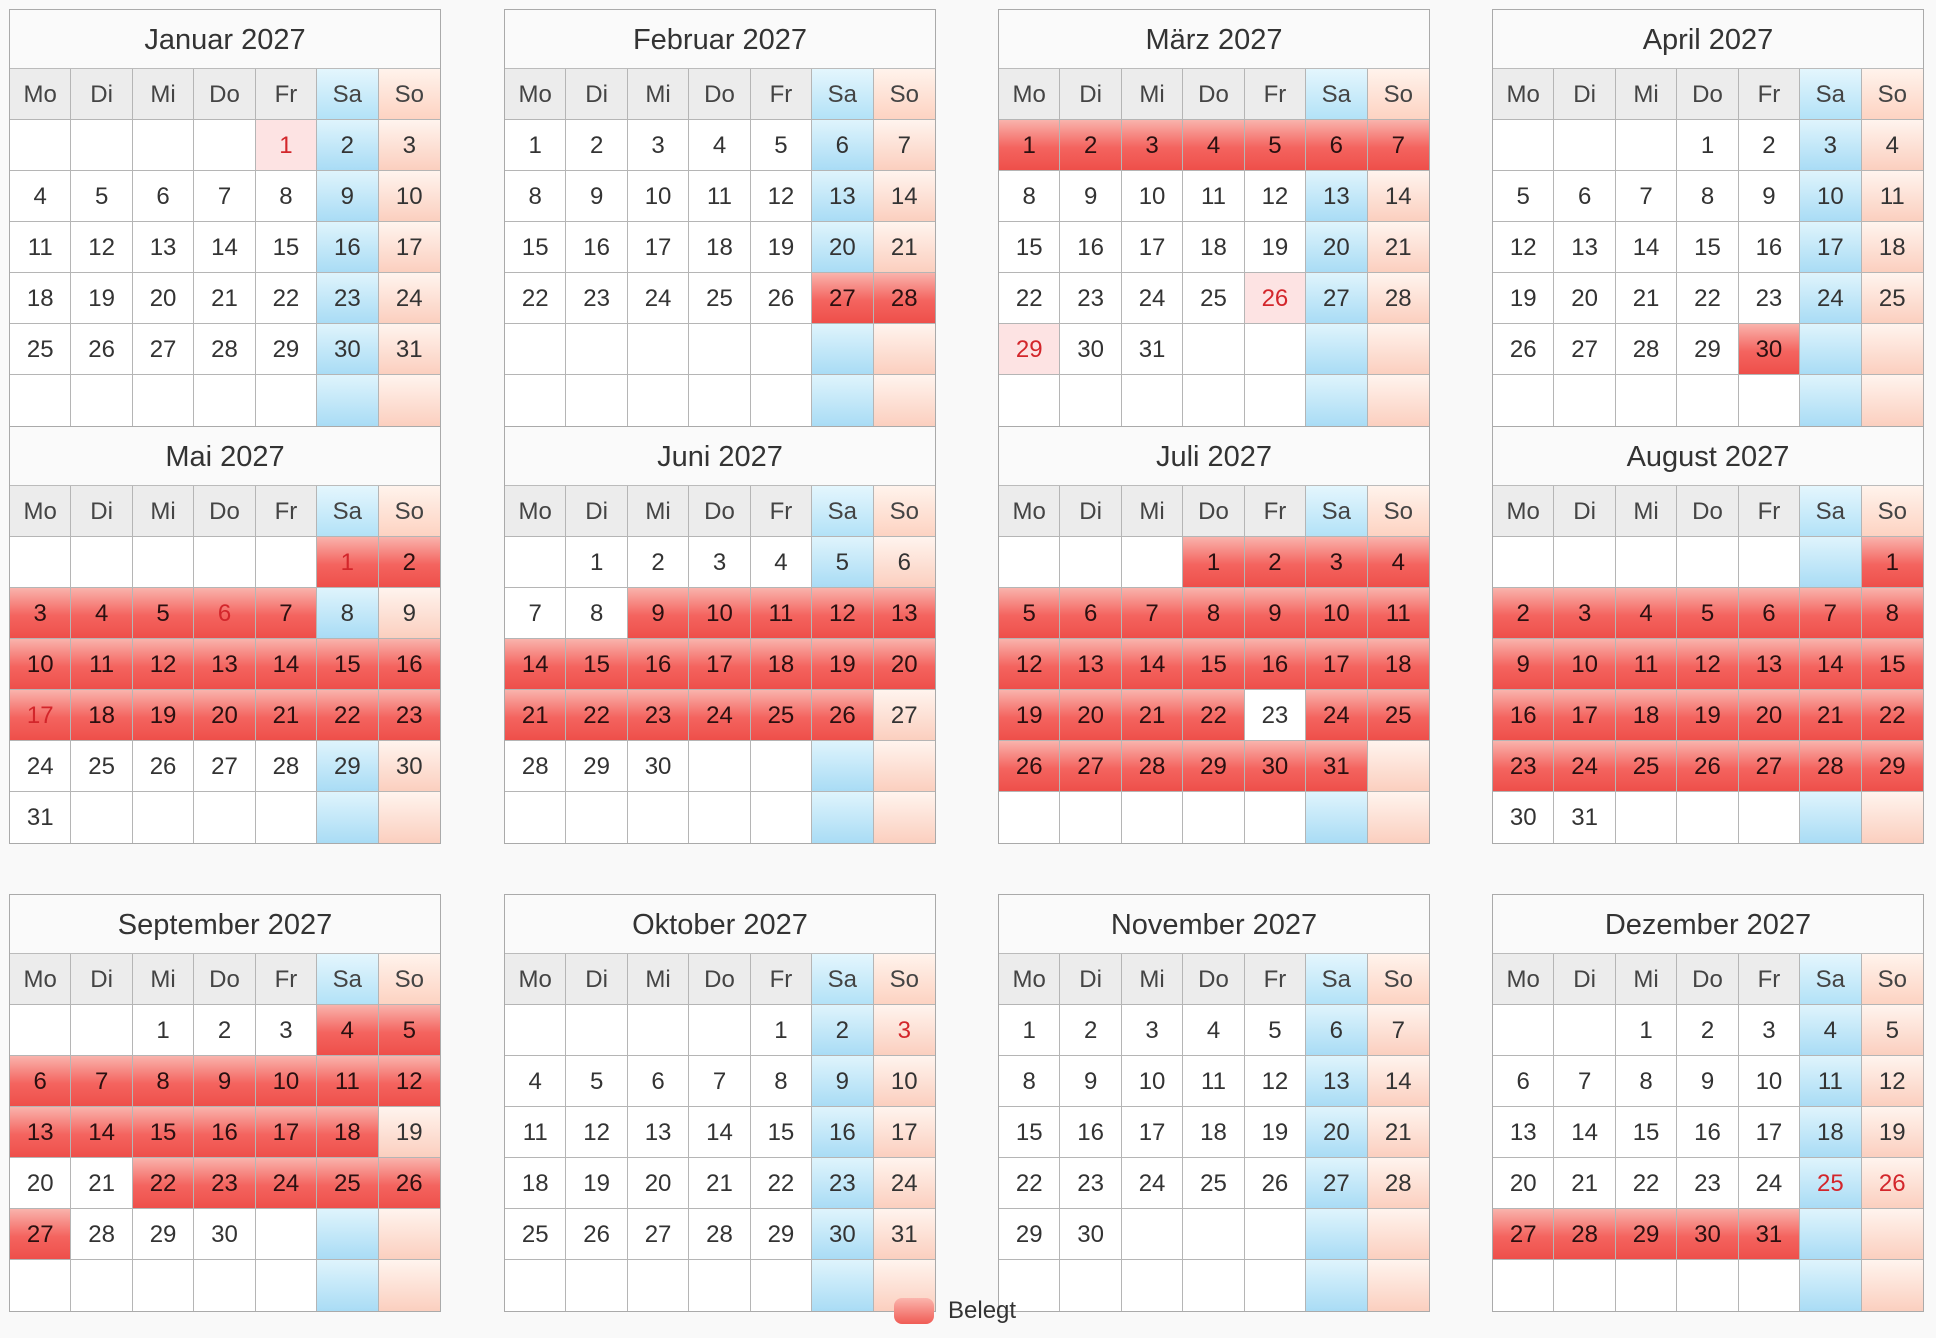 Image resolution: width=1936 pixels, height=1338 pixels. I want to click on day-cell: 18, so click(781, 664).